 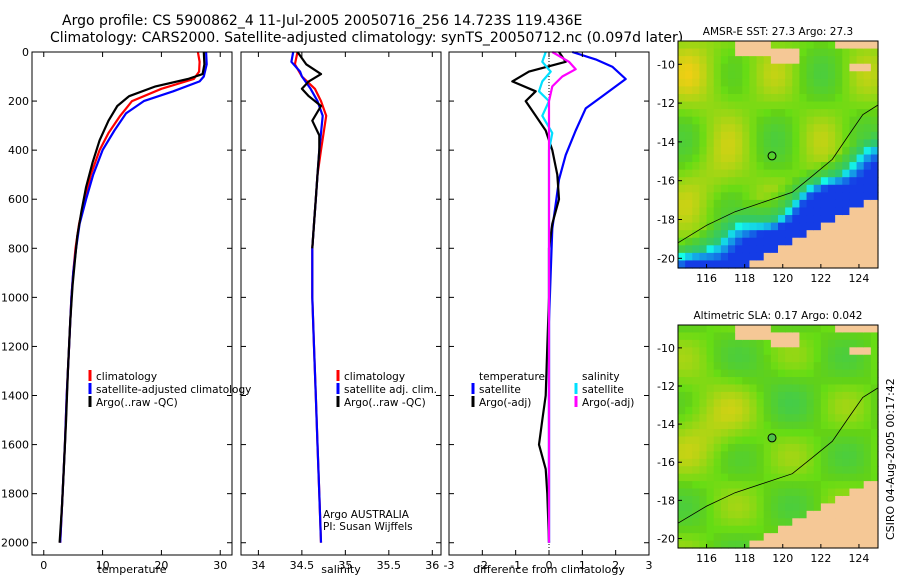 What do you see at coordinates (706, 558) in the screenshot?
I see `map-x-tick-label: 116` at bounding box center [706, 558].